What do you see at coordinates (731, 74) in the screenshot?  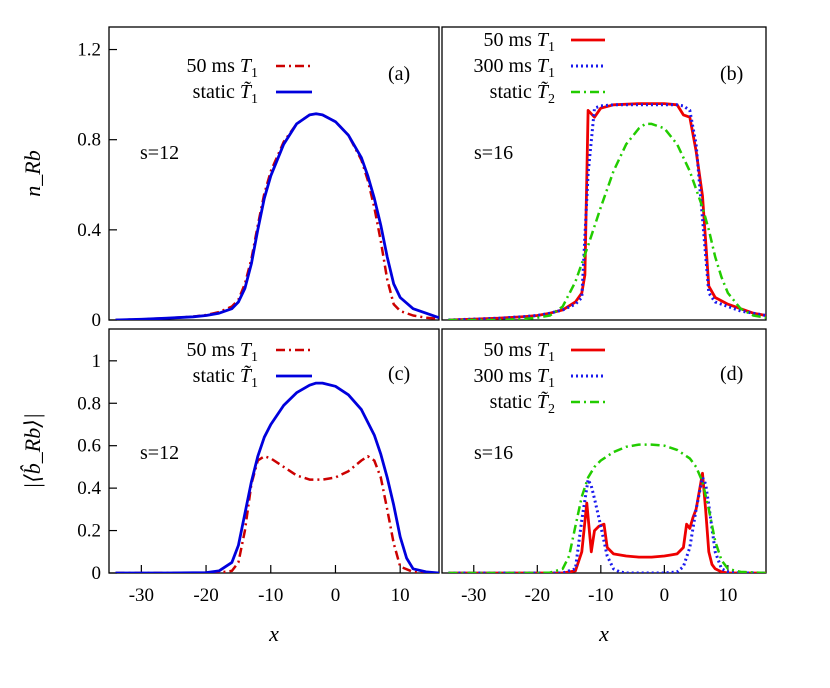 I see `panel-label: (b)` at bounding box center [731, 74].